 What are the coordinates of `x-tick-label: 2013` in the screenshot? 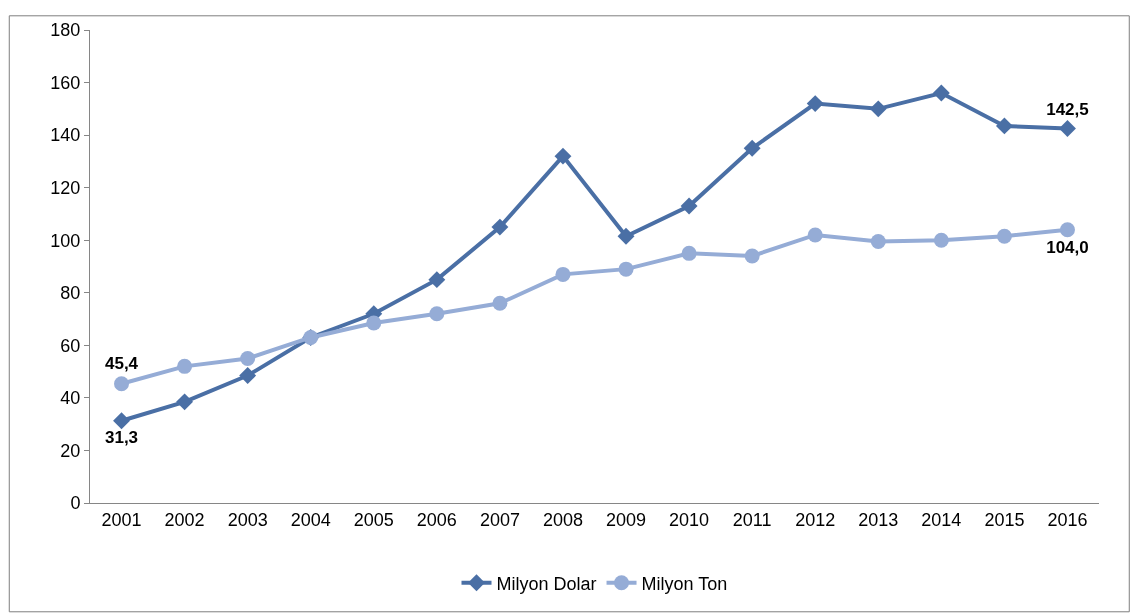 It's located at (878, 519).